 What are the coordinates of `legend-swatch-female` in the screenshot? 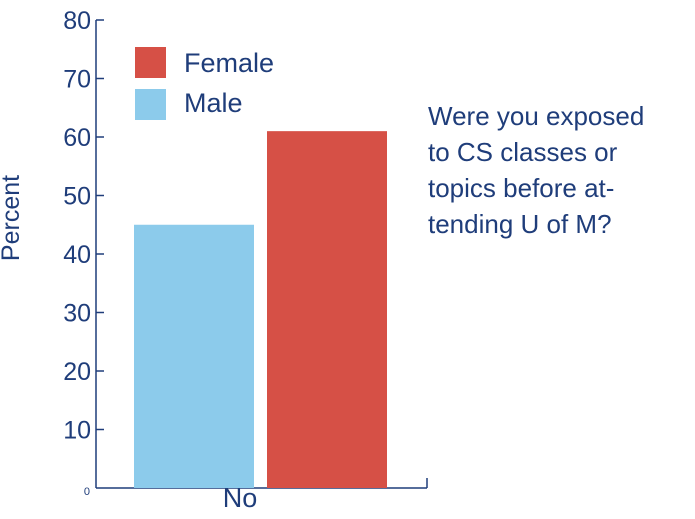 It's located at (150, 62).